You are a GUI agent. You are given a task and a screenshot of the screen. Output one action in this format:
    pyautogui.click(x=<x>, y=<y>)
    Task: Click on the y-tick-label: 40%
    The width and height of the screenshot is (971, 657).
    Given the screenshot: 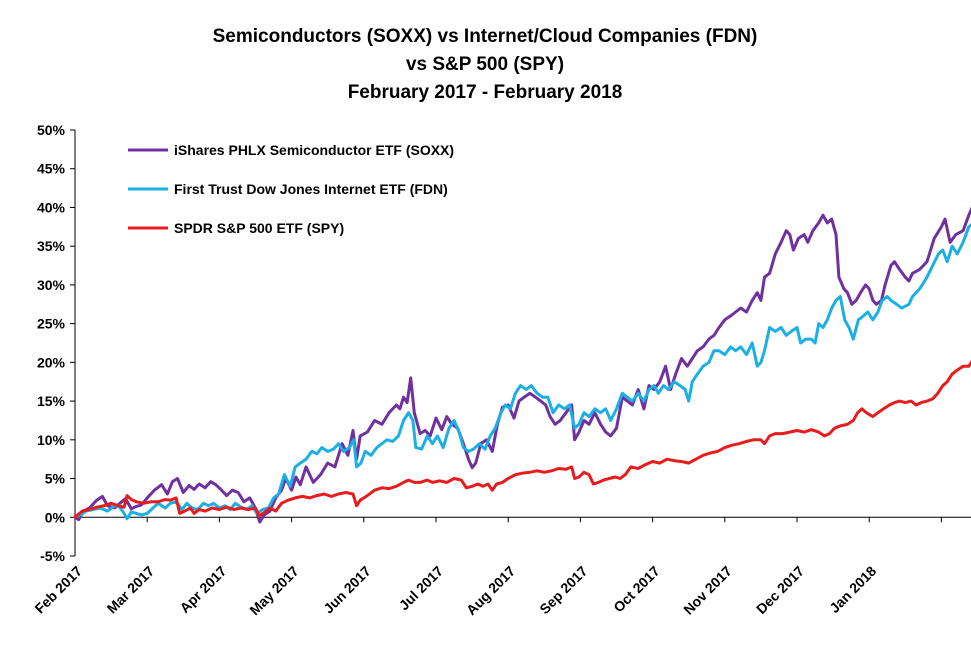 What is the action you would take?
    pyautogui.click(x=51, y=207)
    